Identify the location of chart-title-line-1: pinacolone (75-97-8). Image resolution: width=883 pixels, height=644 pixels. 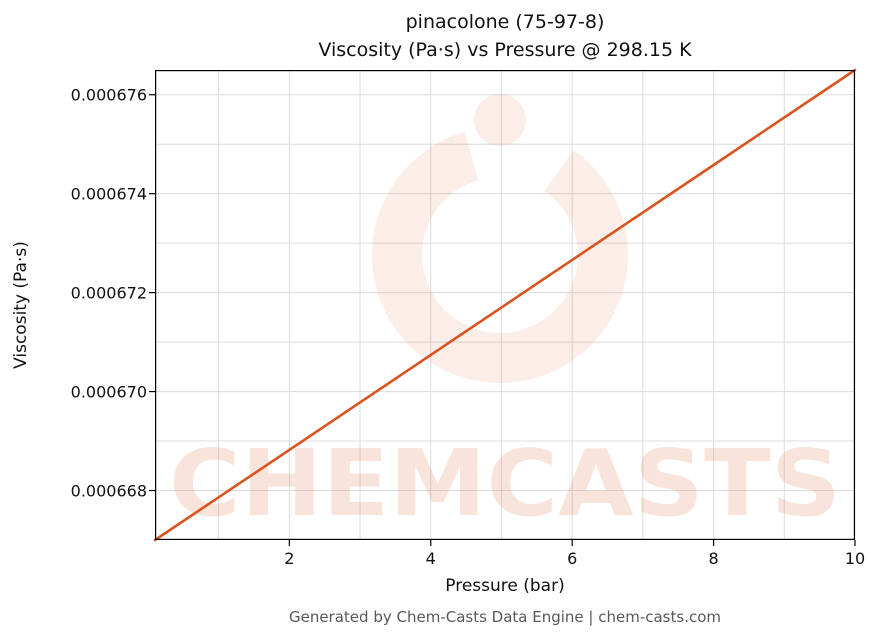
(505, 22).